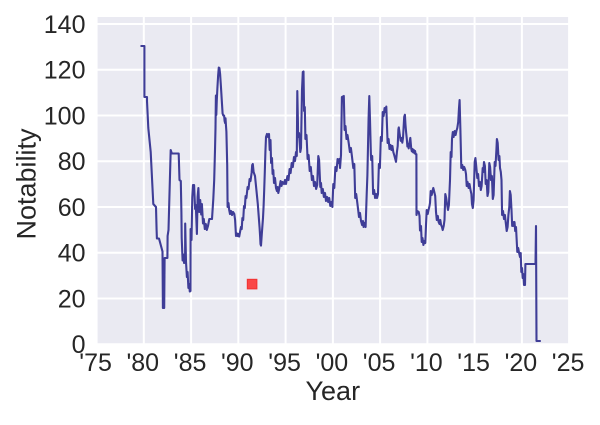  Describe the element at coordinates (65, 25) in the screenshot. I see `svg-text: 140` at that location.